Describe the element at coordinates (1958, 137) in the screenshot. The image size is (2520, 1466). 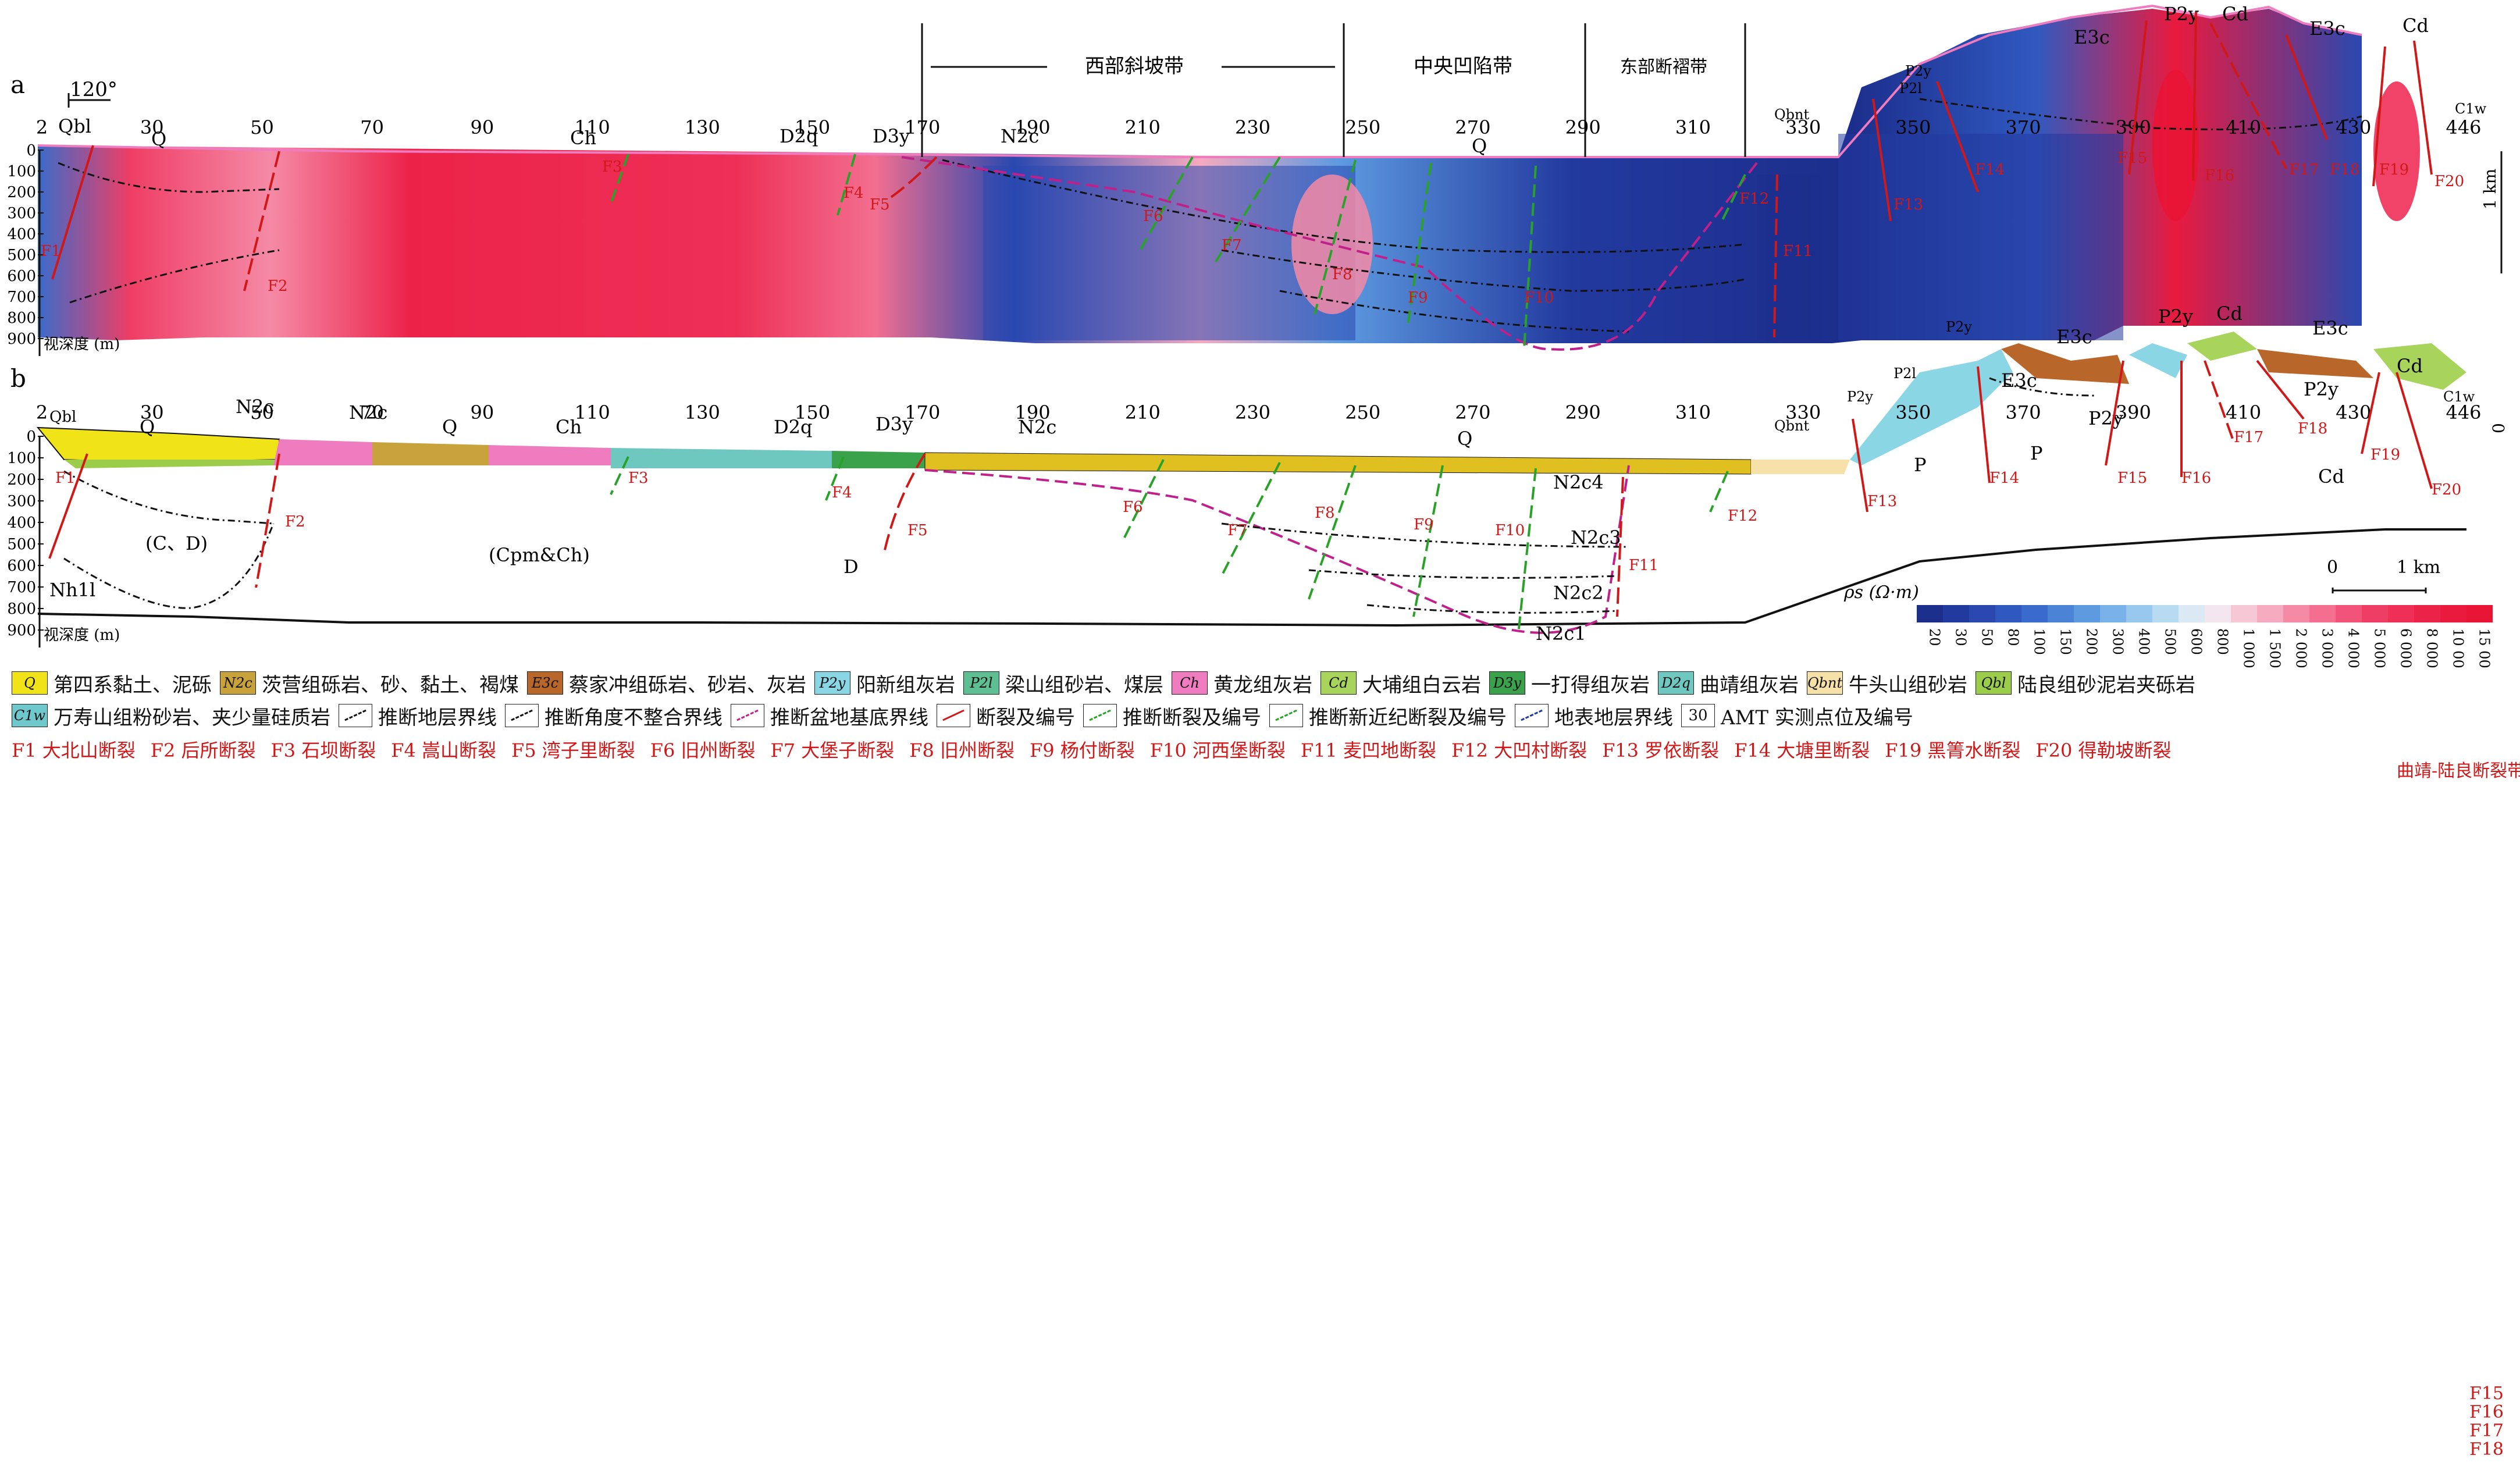
I see `fault-a-f14` at that location.